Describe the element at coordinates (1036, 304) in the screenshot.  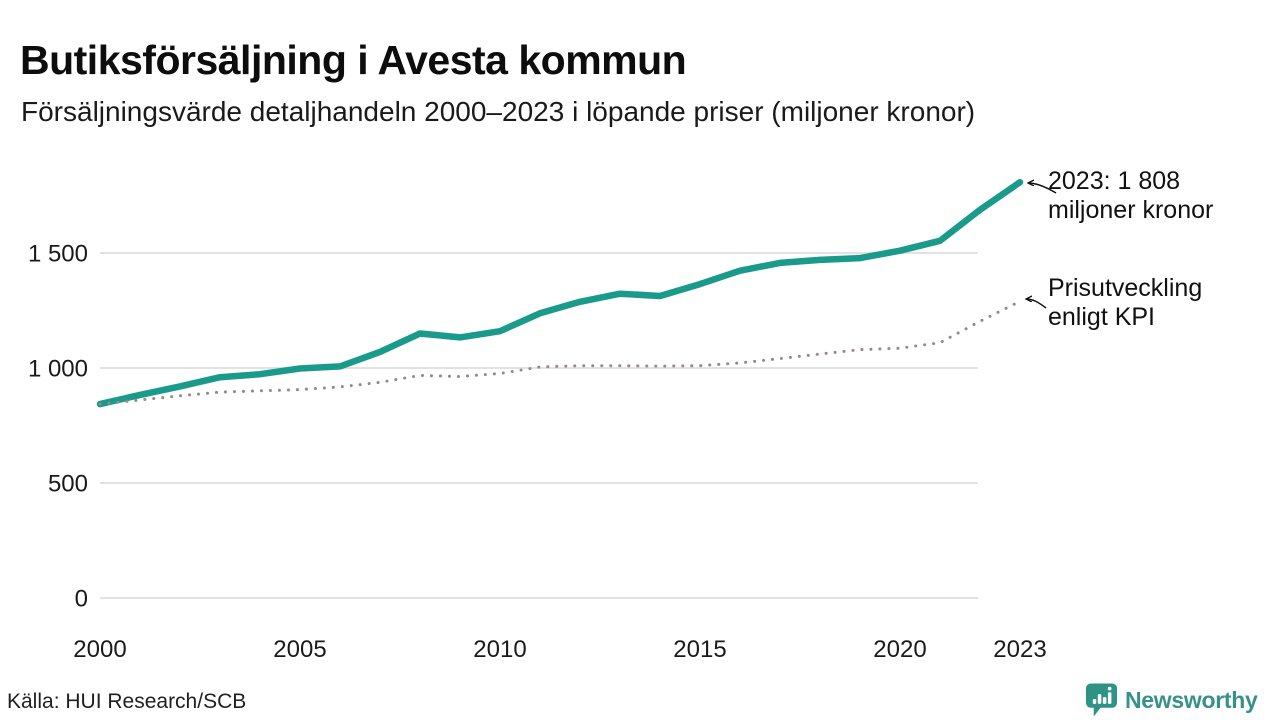
I see `arrow-to-kpi-line` at that location.